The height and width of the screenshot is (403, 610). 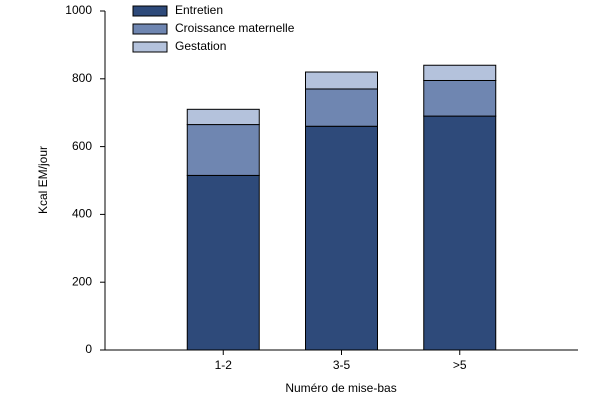 I want to click on x-axis-label: Numéro de mise-bas, so click(x=340, y=388).